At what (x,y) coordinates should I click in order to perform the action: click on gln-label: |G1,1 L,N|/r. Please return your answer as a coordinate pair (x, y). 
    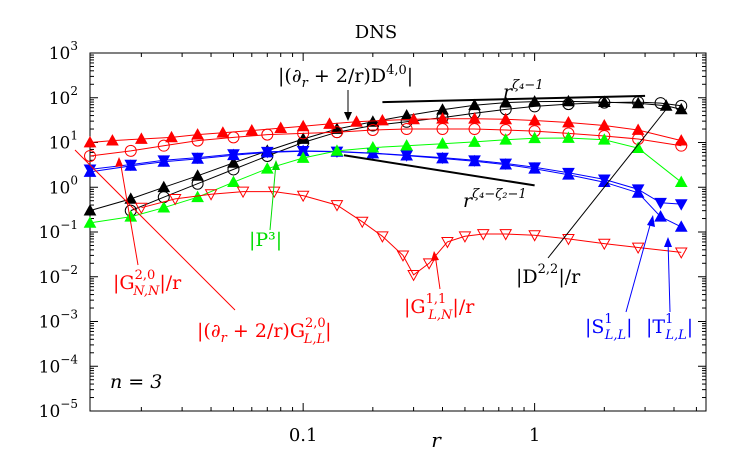
    Looking at the image, I should click on (439, 307).